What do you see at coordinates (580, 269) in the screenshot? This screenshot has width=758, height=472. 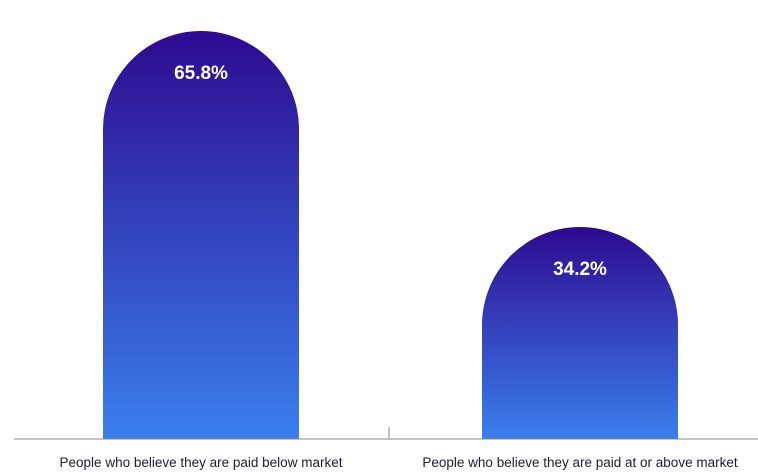 I see `bar-value-label-2: 34.2%` at bounding box center [580, 269].